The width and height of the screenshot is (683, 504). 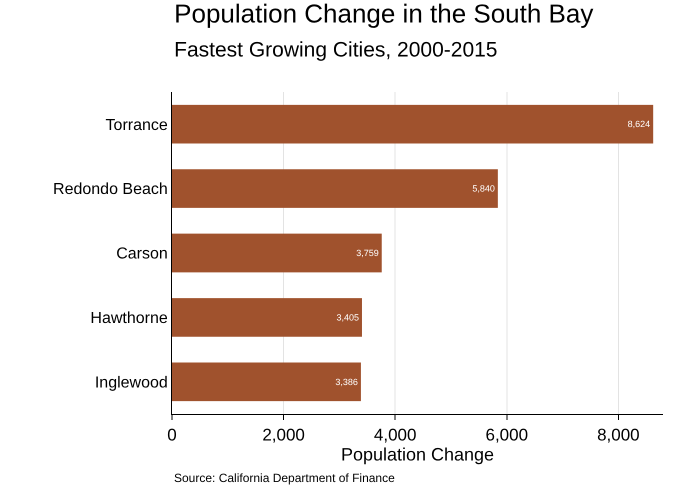 I want to click on x-tick-label: 6,000, so click(x=506, y=434).